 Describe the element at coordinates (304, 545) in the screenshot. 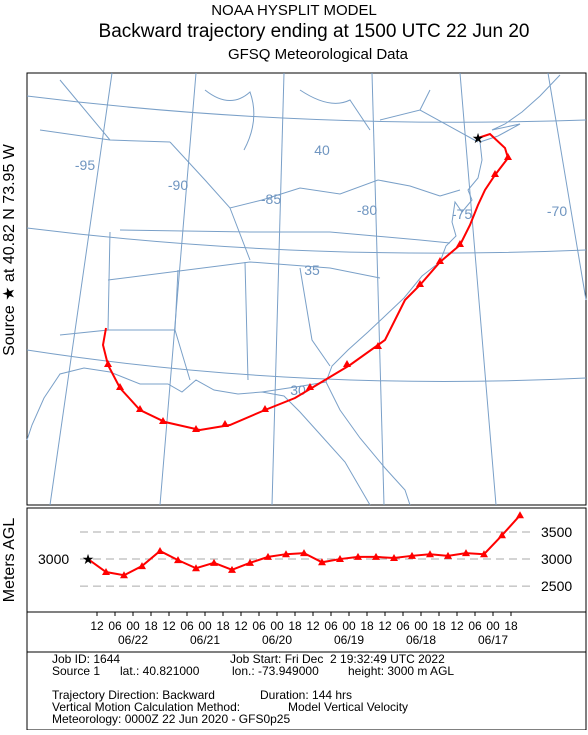

I see `height-line` at that location.